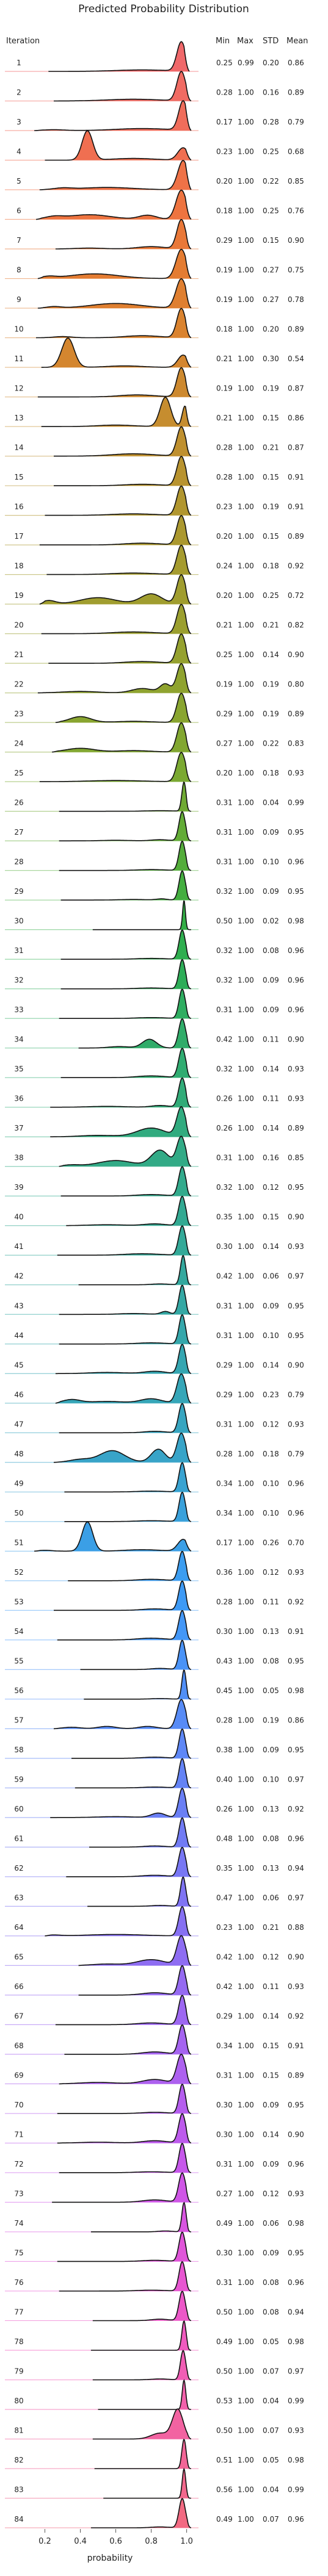  I want to click on stat-min: 0.32, so click(225, 1069).